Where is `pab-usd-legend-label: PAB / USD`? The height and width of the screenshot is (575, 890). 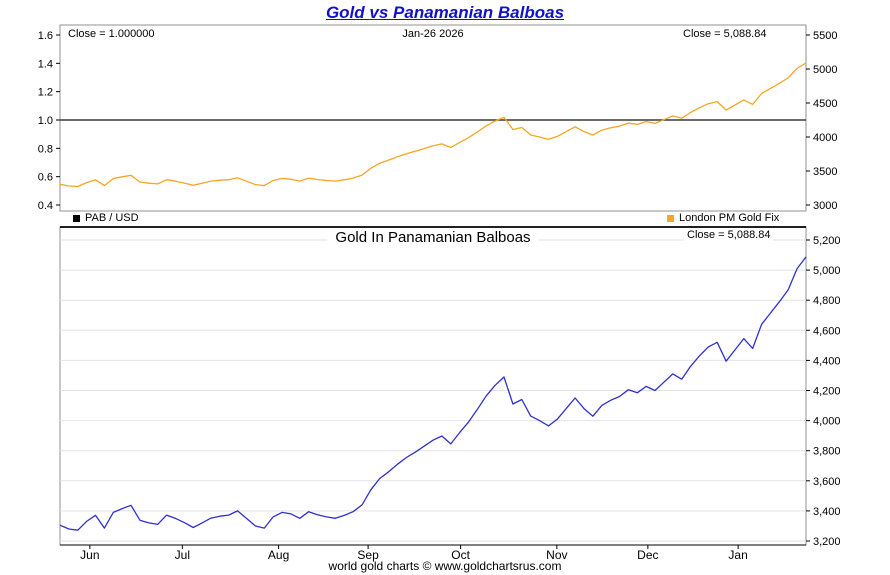 pab-usd-legend-label: PAB / USD is located at coordinates (112, 218).